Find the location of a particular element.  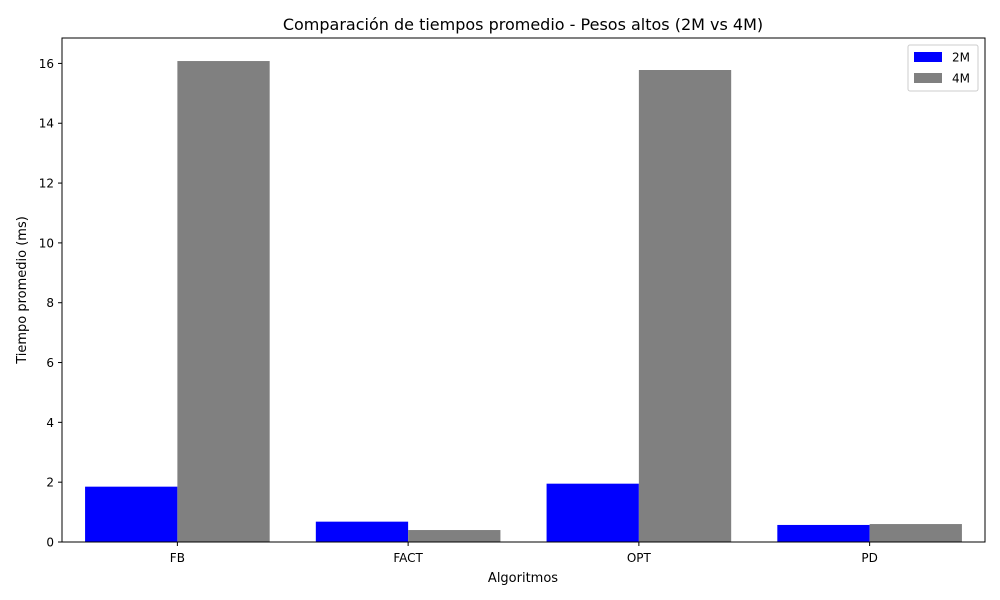

x-tick-label: FACT is located at coordinates (408, 558).